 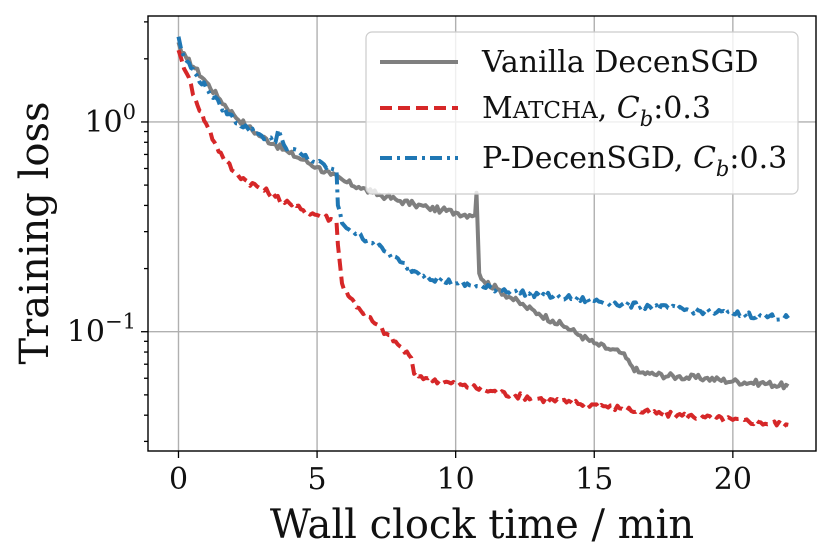 I want to click on x-tick-label: 20, so click(x=733, y=479).